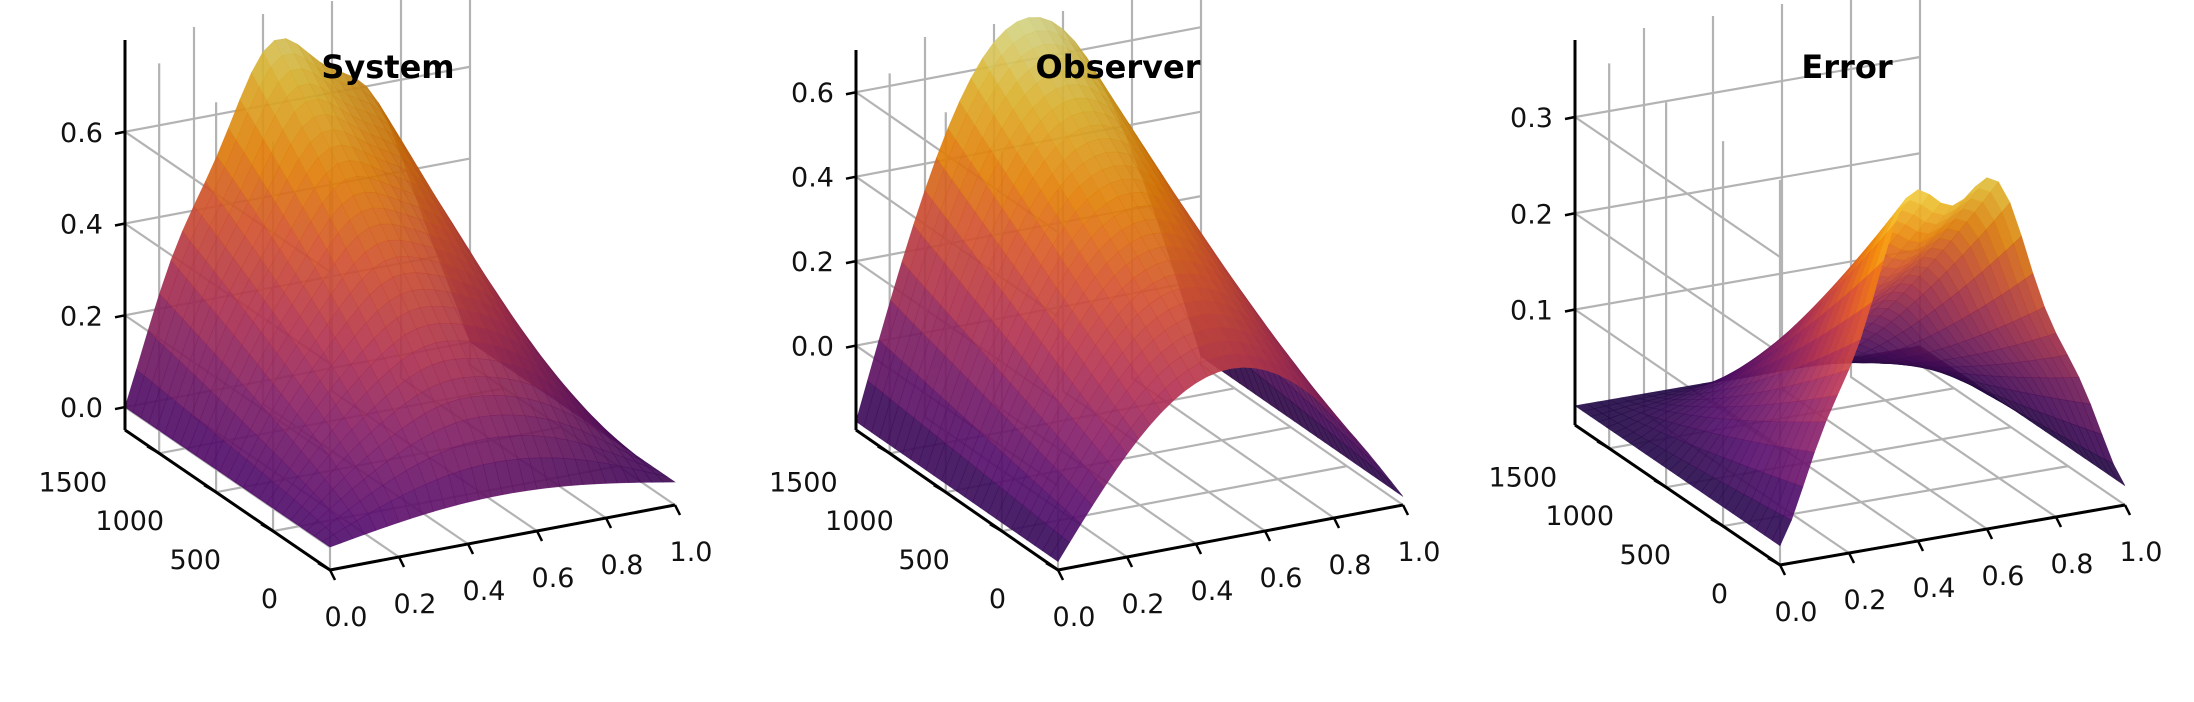  I want to click on panel-error-title: Error, so click(1846, 67).